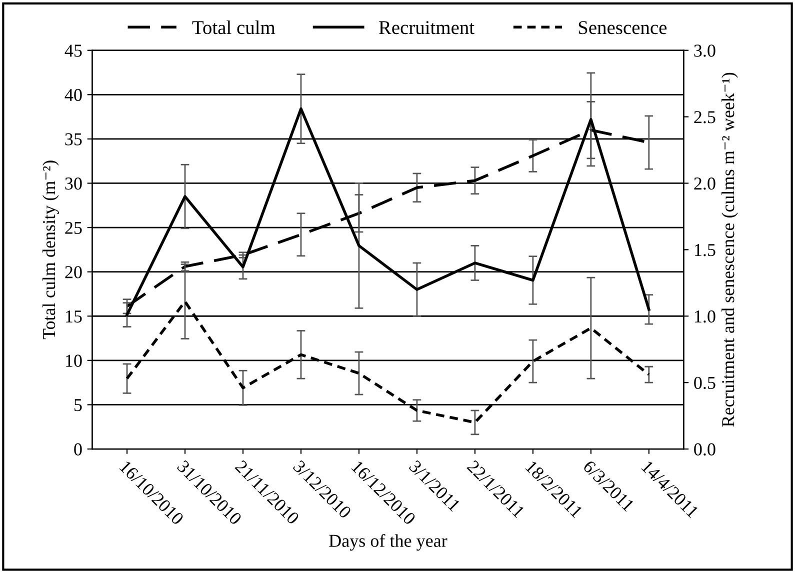 This screenshot has width=795, height=572. What do you see at coordinates (50, 250) in the screenshot?
I see `y-axis-title: Total culm density (m⁻²)` at bounding box center [50, 250].